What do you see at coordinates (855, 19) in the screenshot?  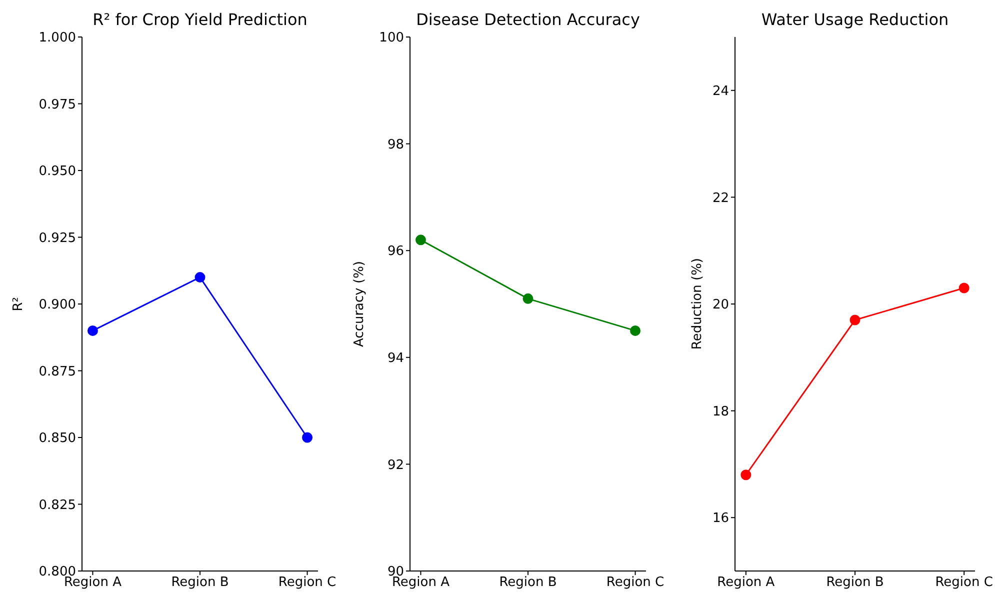 I see `chart-title: Water Usage Reduction` at bounding box center [855, 19].